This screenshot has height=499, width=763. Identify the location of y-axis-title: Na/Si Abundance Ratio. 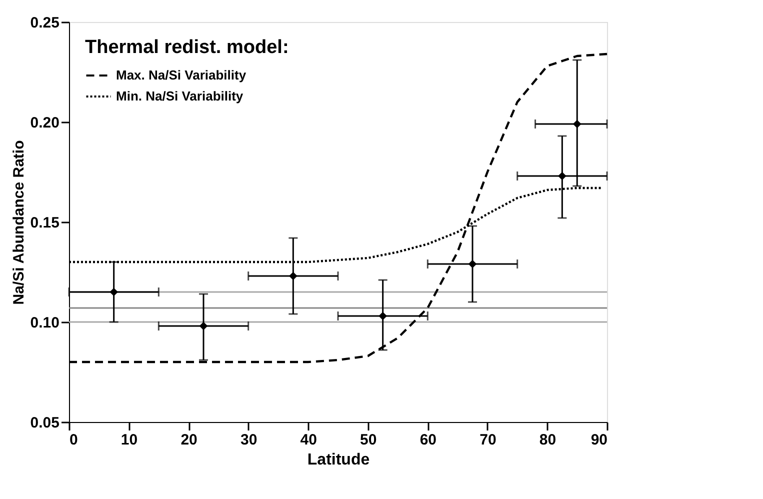
(19, 222).